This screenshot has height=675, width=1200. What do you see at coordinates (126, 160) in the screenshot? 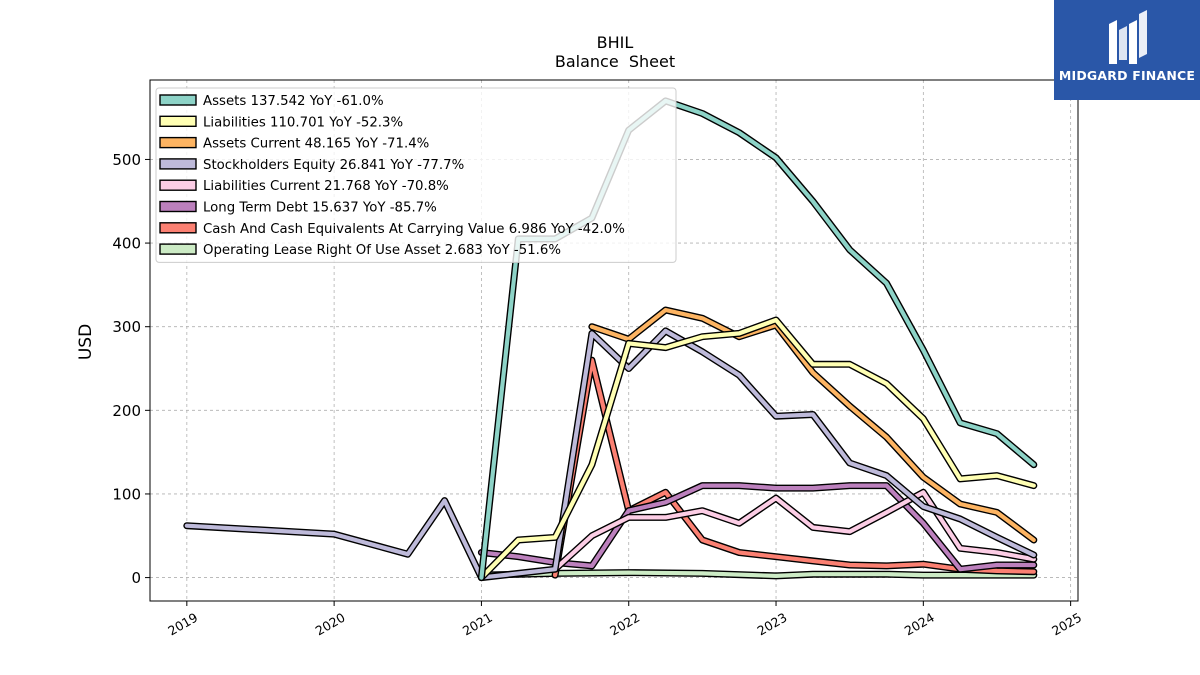
I see `y-tick-label: 500` at bounding box center [126, 160].